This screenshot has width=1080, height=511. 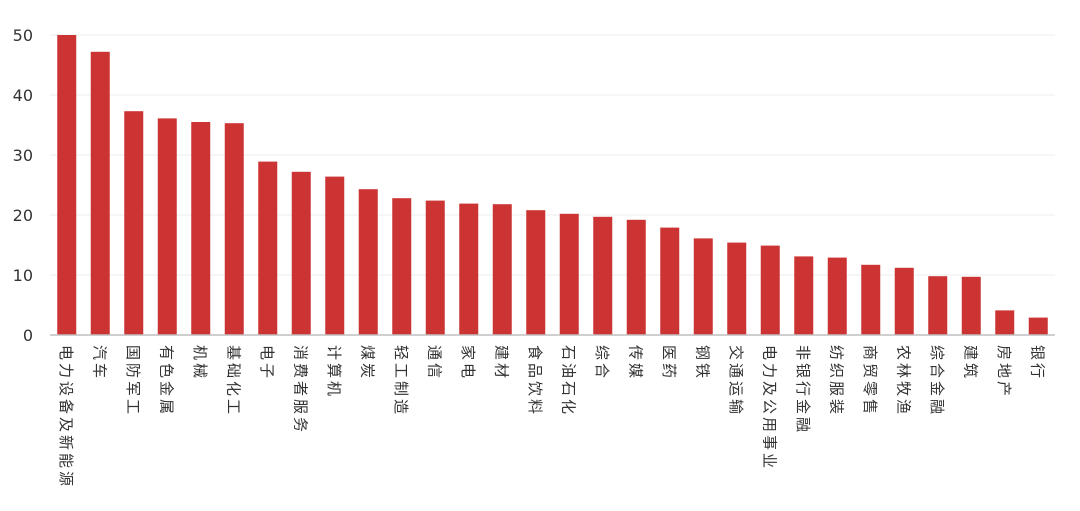 I want to click on x-tick-label: 综合金融, so click(x=937, y=381).